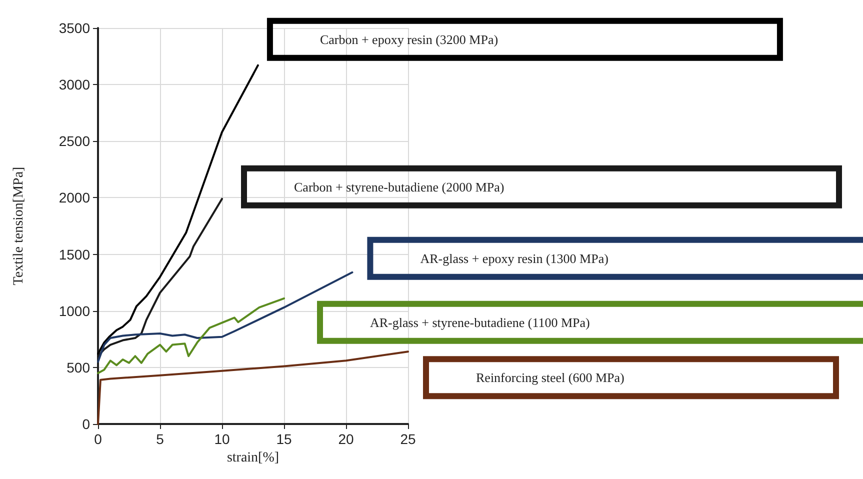  I want to click on y-tick-label: 3000, so click(74, 84).